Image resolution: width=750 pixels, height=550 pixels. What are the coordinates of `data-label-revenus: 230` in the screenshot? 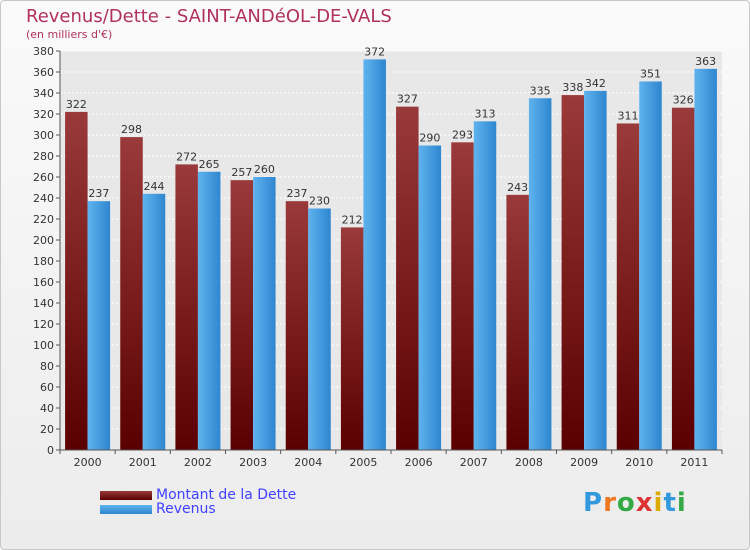 It's located at (319, 201).